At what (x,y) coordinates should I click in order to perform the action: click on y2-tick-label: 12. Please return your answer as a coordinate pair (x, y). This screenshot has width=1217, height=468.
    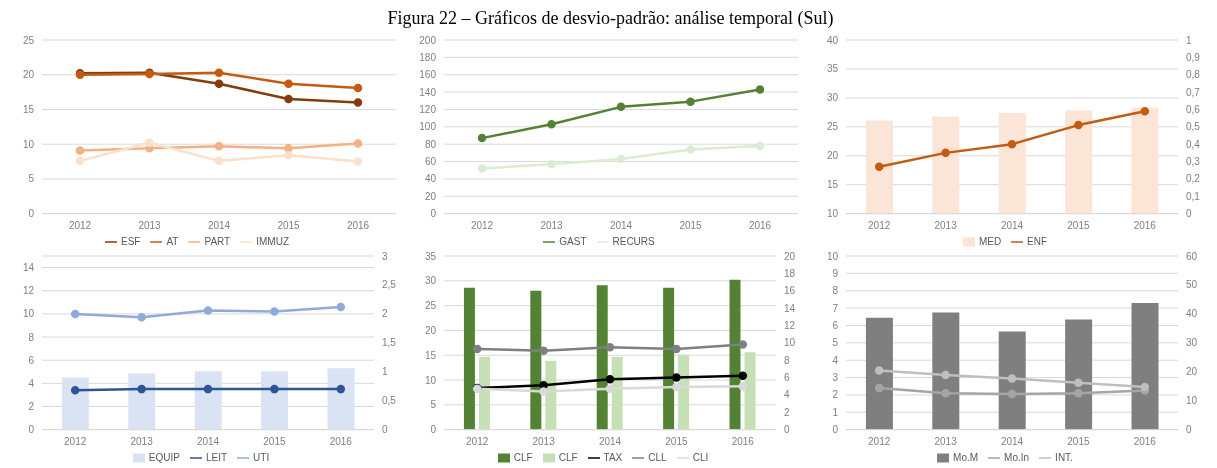
    Looking at the image, I should click on (790, 326).